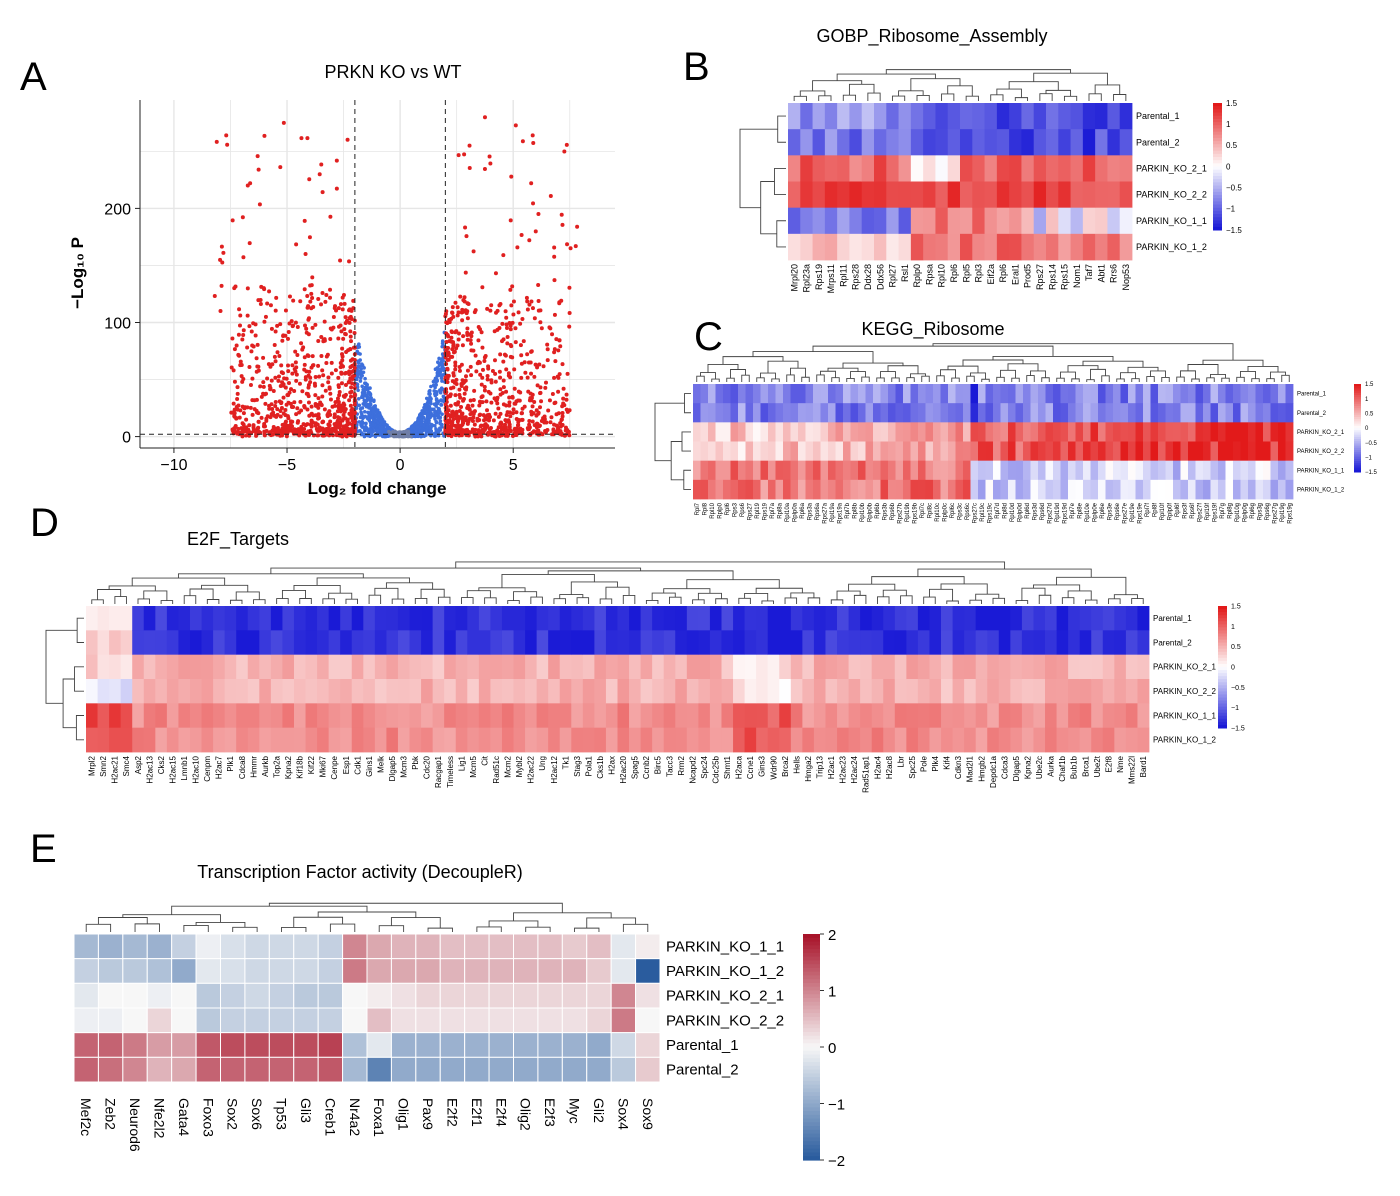 Image resolution: width=1400 pixels, height=1196 pixels. What do you see at coordinates (588, 765) in the screenshot?
I see `heatmap-d-col-label: Pola1` at bounding box center [588, 765].